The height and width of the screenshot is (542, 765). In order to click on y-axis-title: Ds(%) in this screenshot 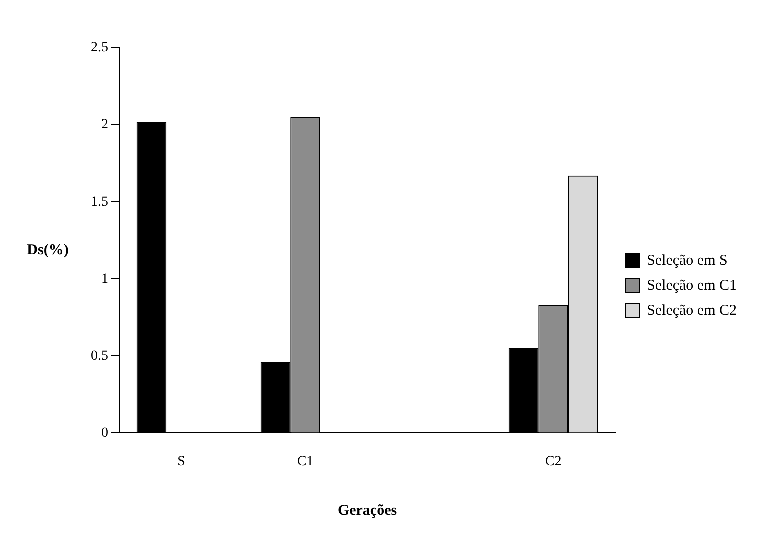, I will do `click(48, 250)`.